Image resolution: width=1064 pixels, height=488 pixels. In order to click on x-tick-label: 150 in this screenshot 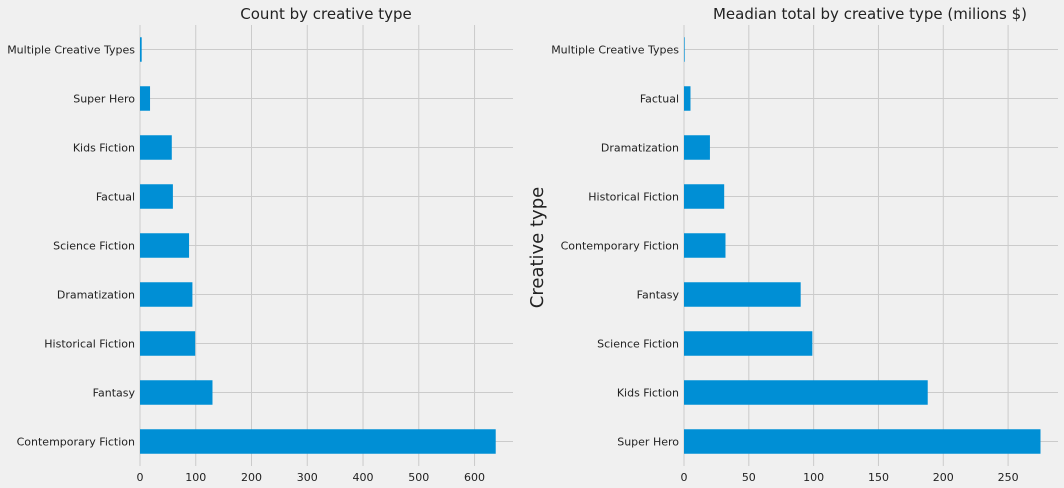, I will do `click(878, 477)`.